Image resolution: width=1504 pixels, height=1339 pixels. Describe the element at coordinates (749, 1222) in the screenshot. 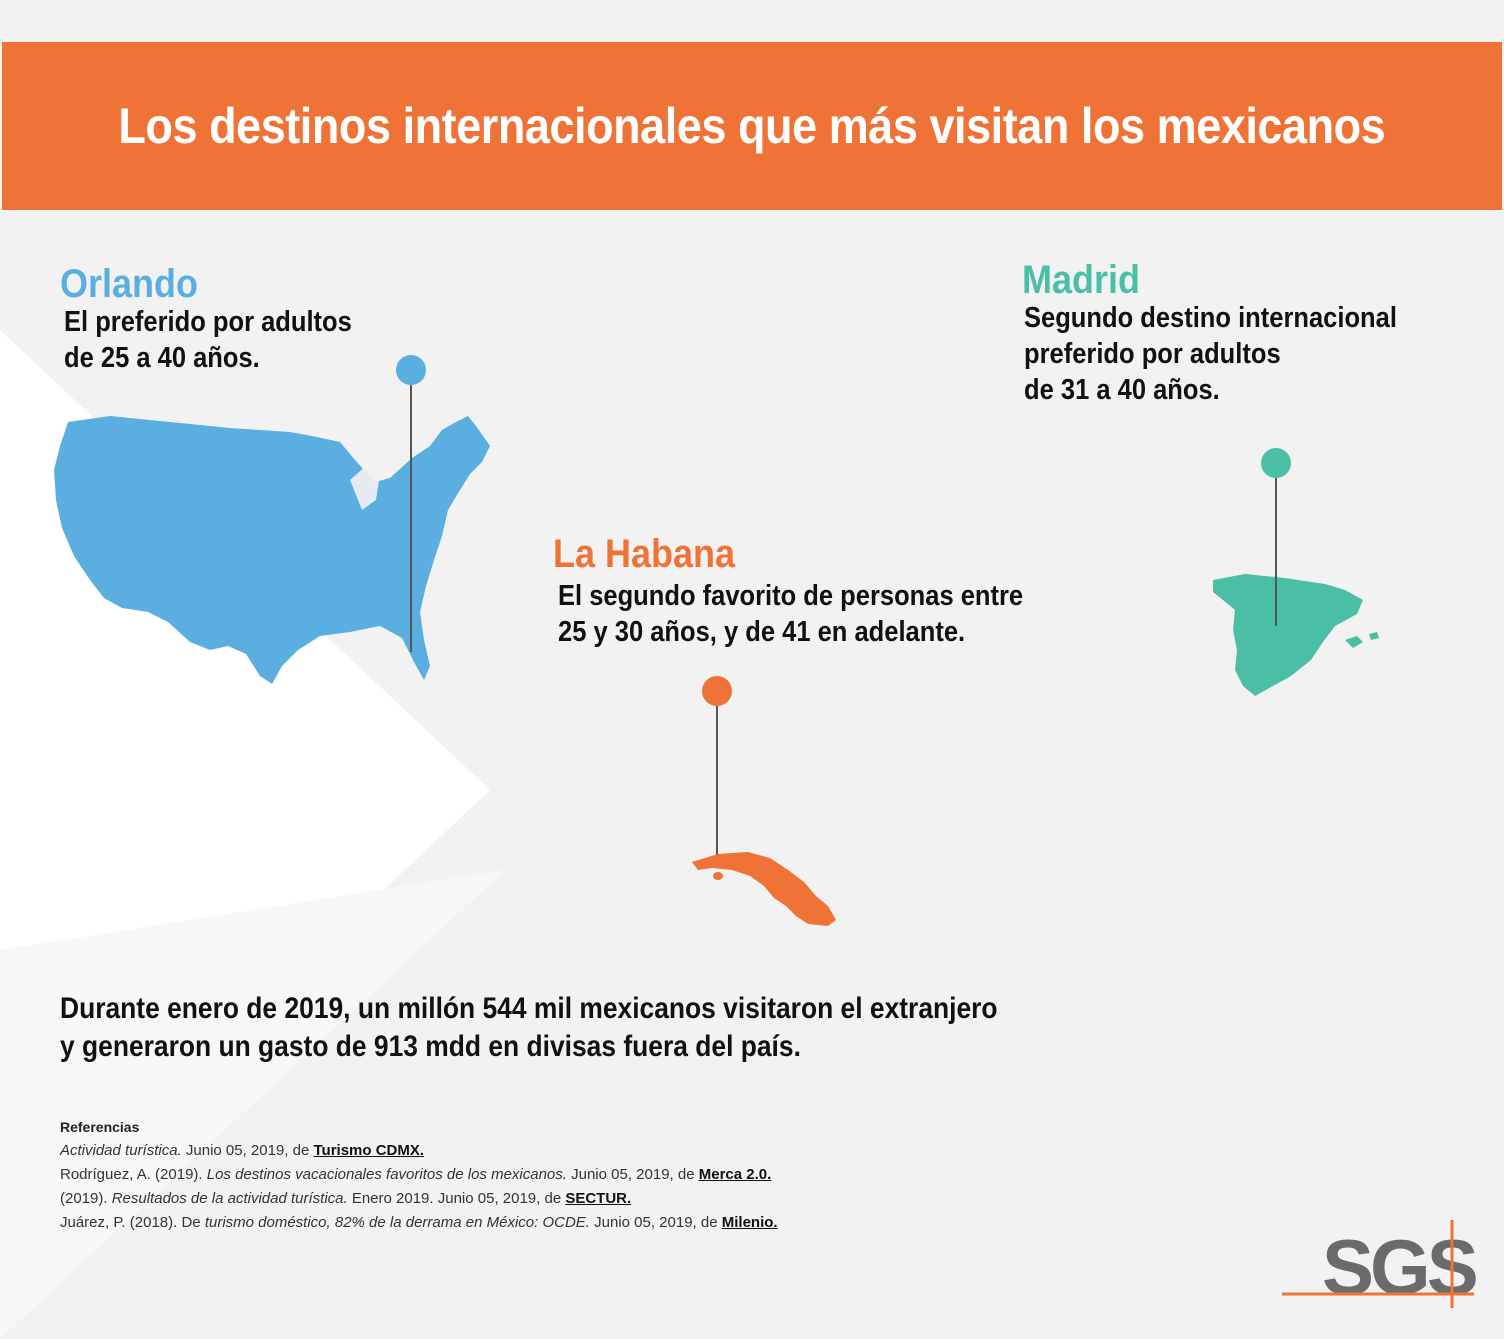

I see `reference-4-link: Milenio.` at that location.